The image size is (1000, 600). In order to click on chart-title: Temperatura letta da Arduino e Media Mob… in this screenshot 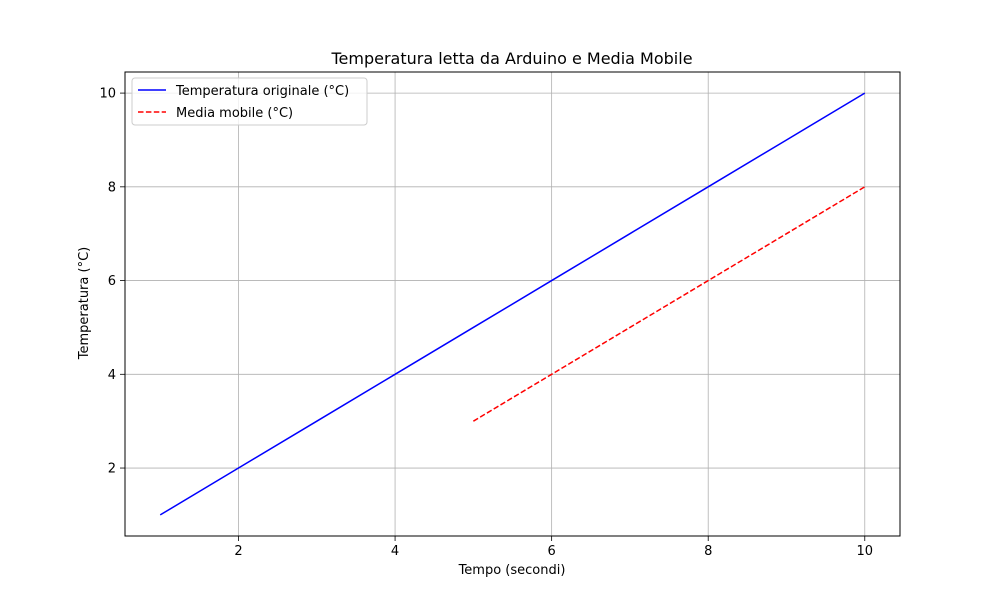, I will do `click(511, 58)`.